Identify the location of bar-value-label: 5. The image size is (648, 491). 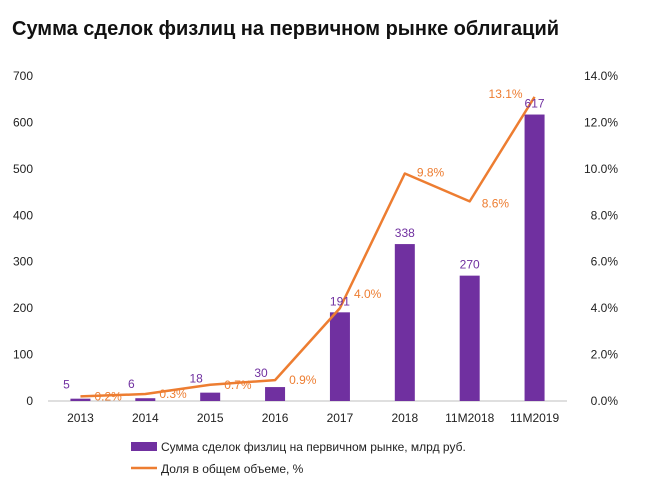
(66, 385).